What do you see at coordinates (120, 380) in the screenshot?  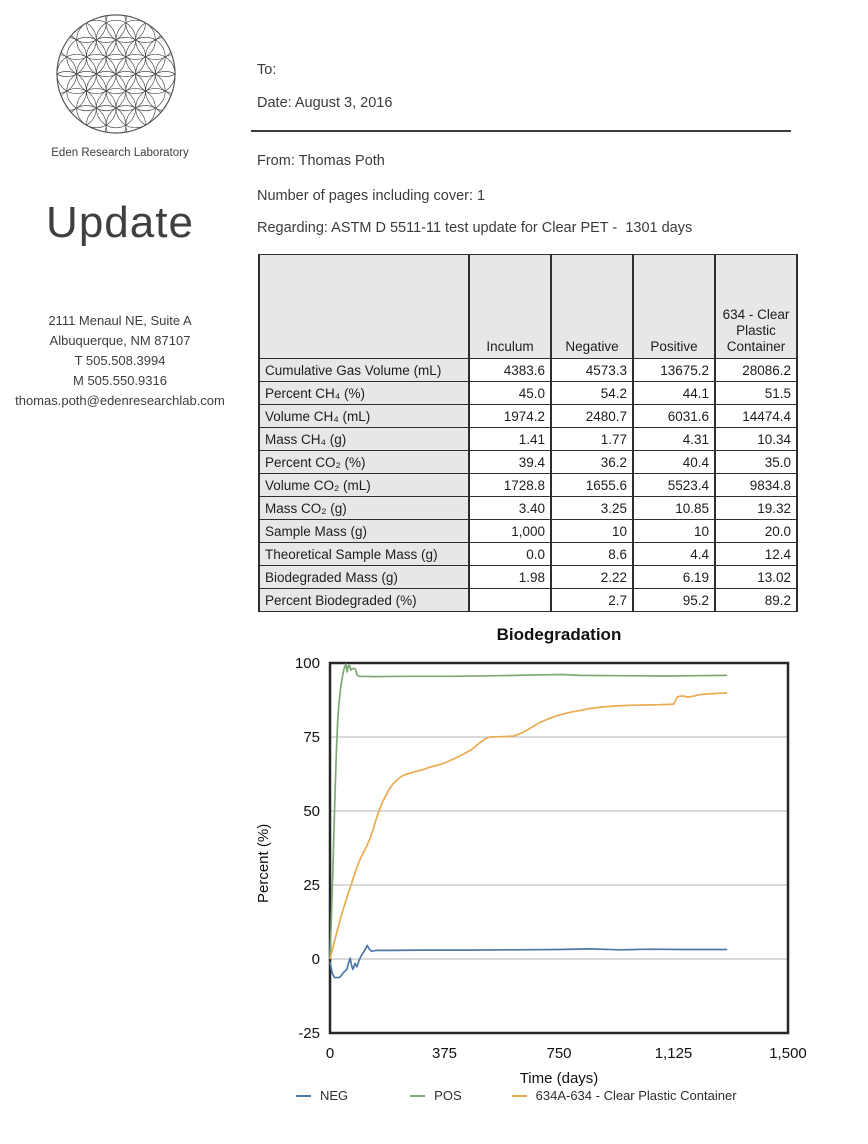 I see `address-line: M 505.550.9316` at bounding box center [120, 380].